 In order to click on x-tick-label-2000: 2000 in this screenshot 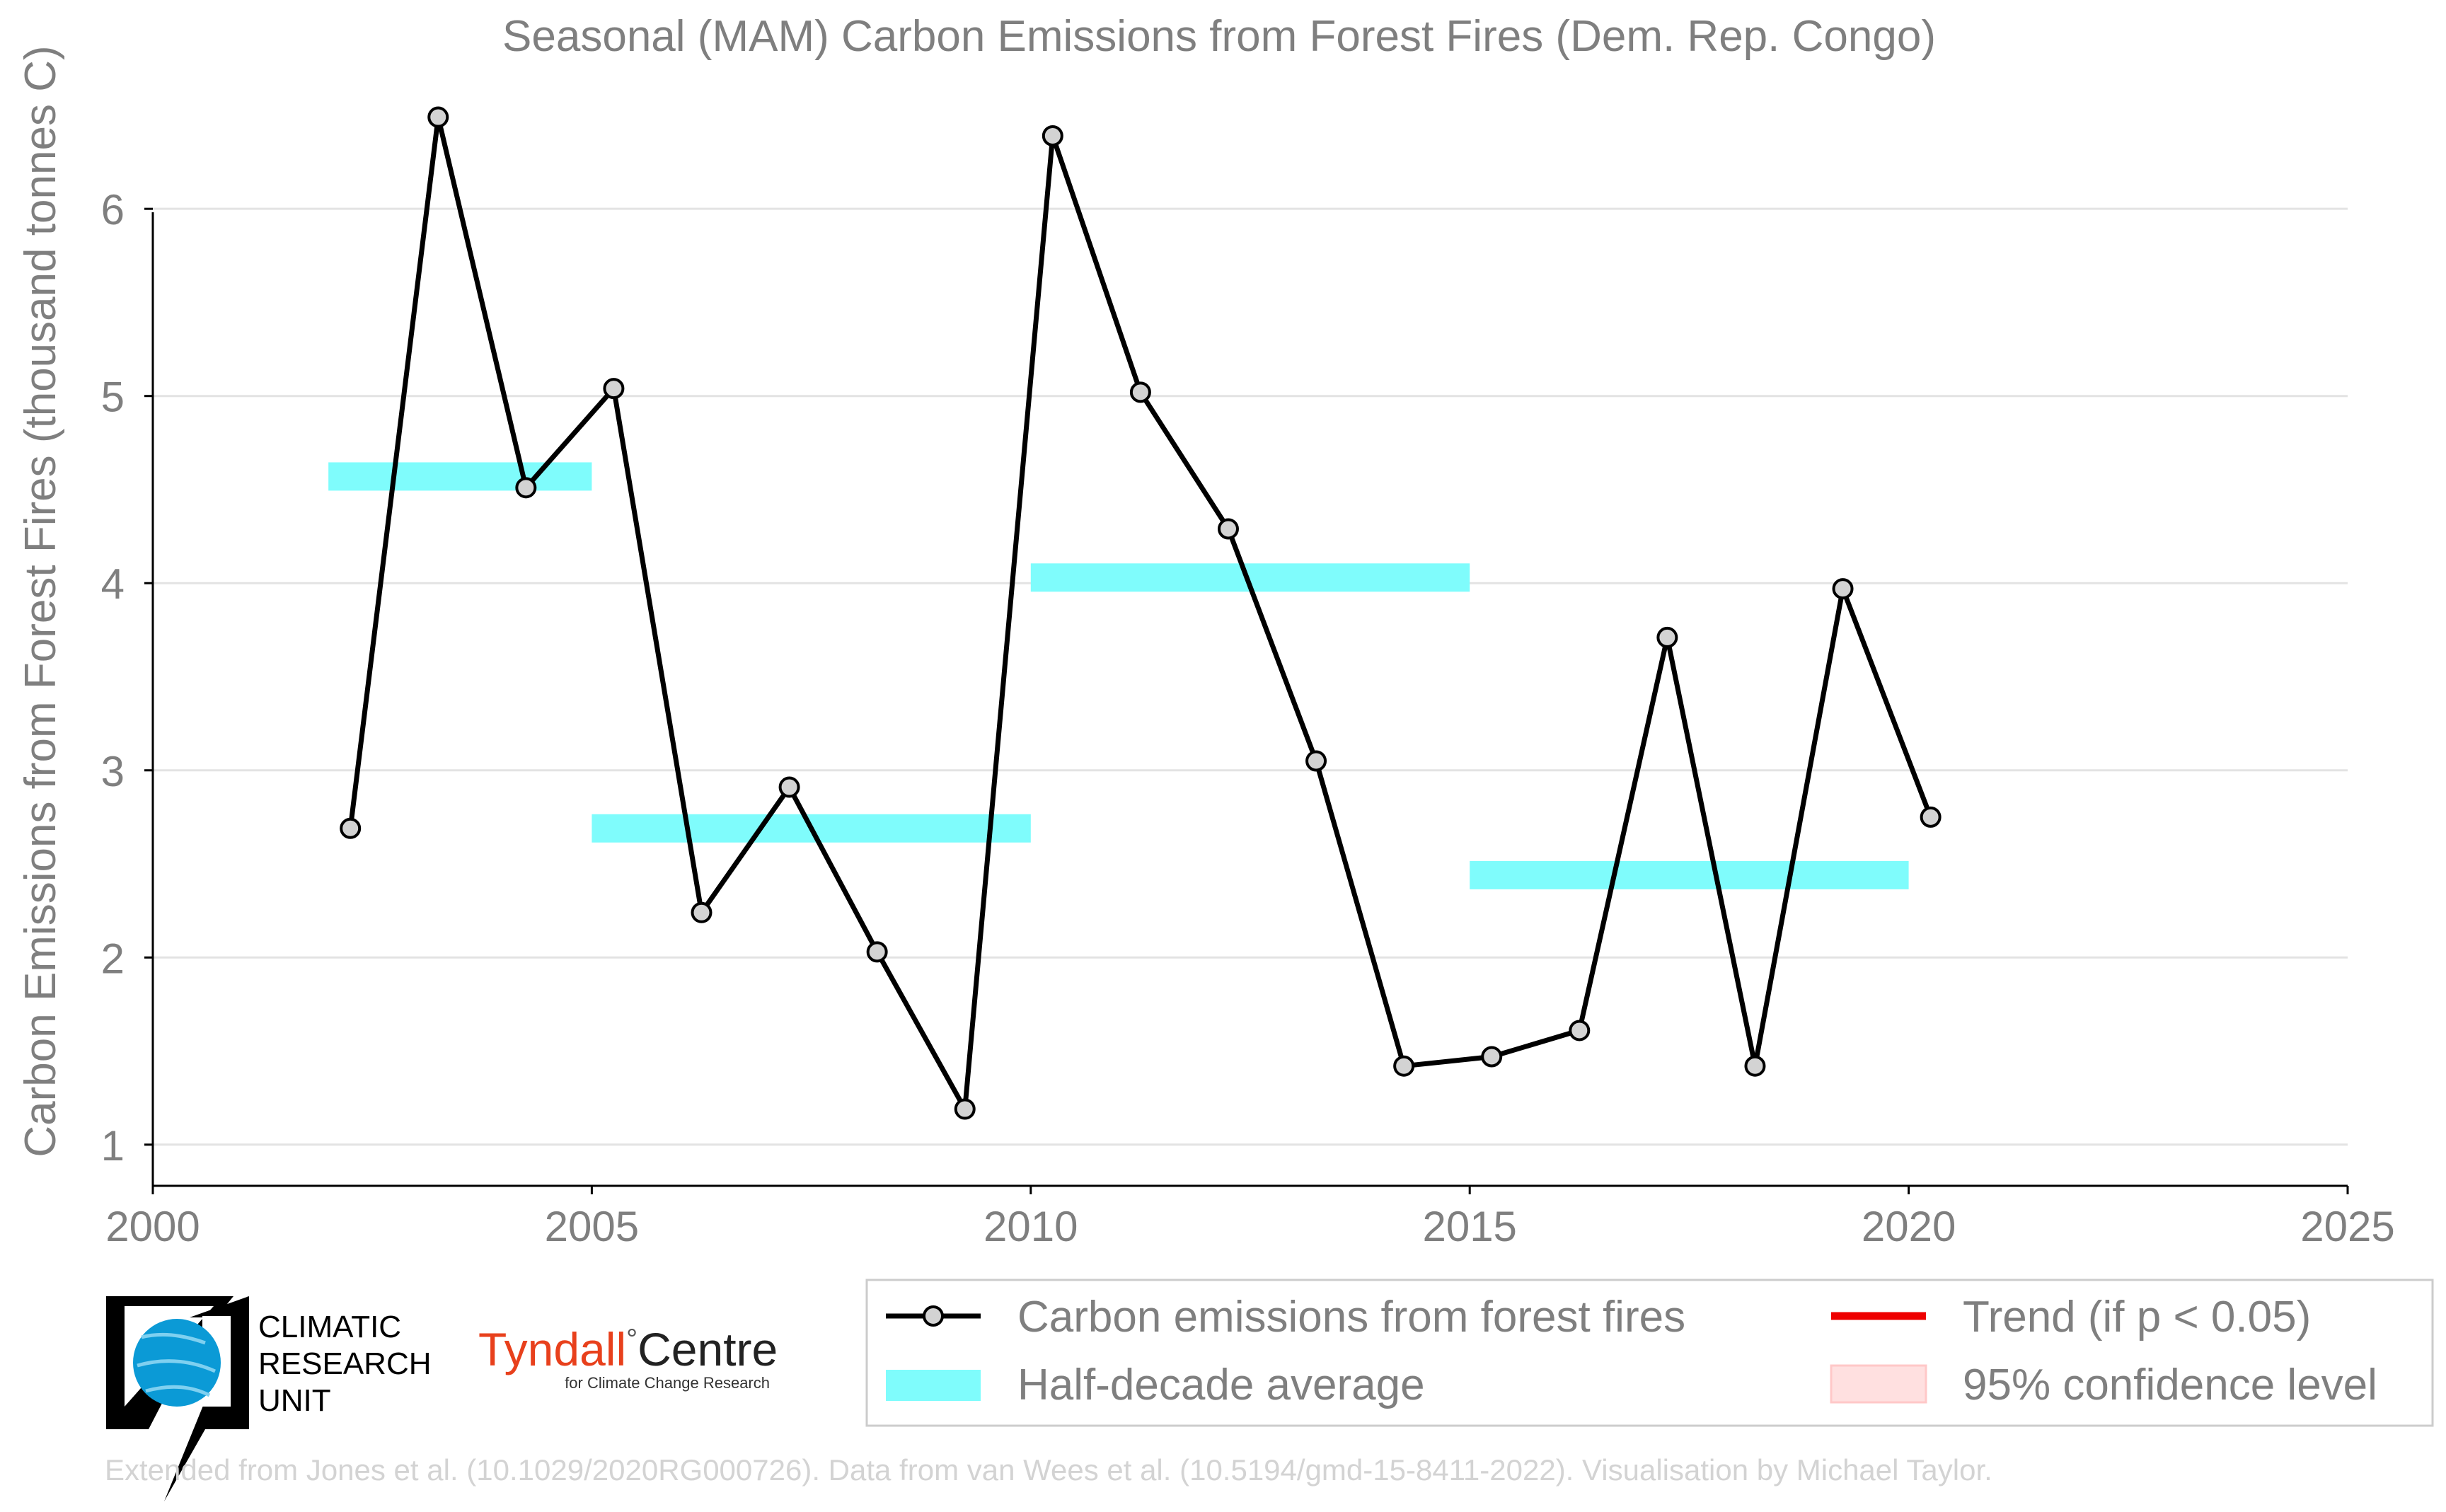, I will do `click(152, 1226)`.